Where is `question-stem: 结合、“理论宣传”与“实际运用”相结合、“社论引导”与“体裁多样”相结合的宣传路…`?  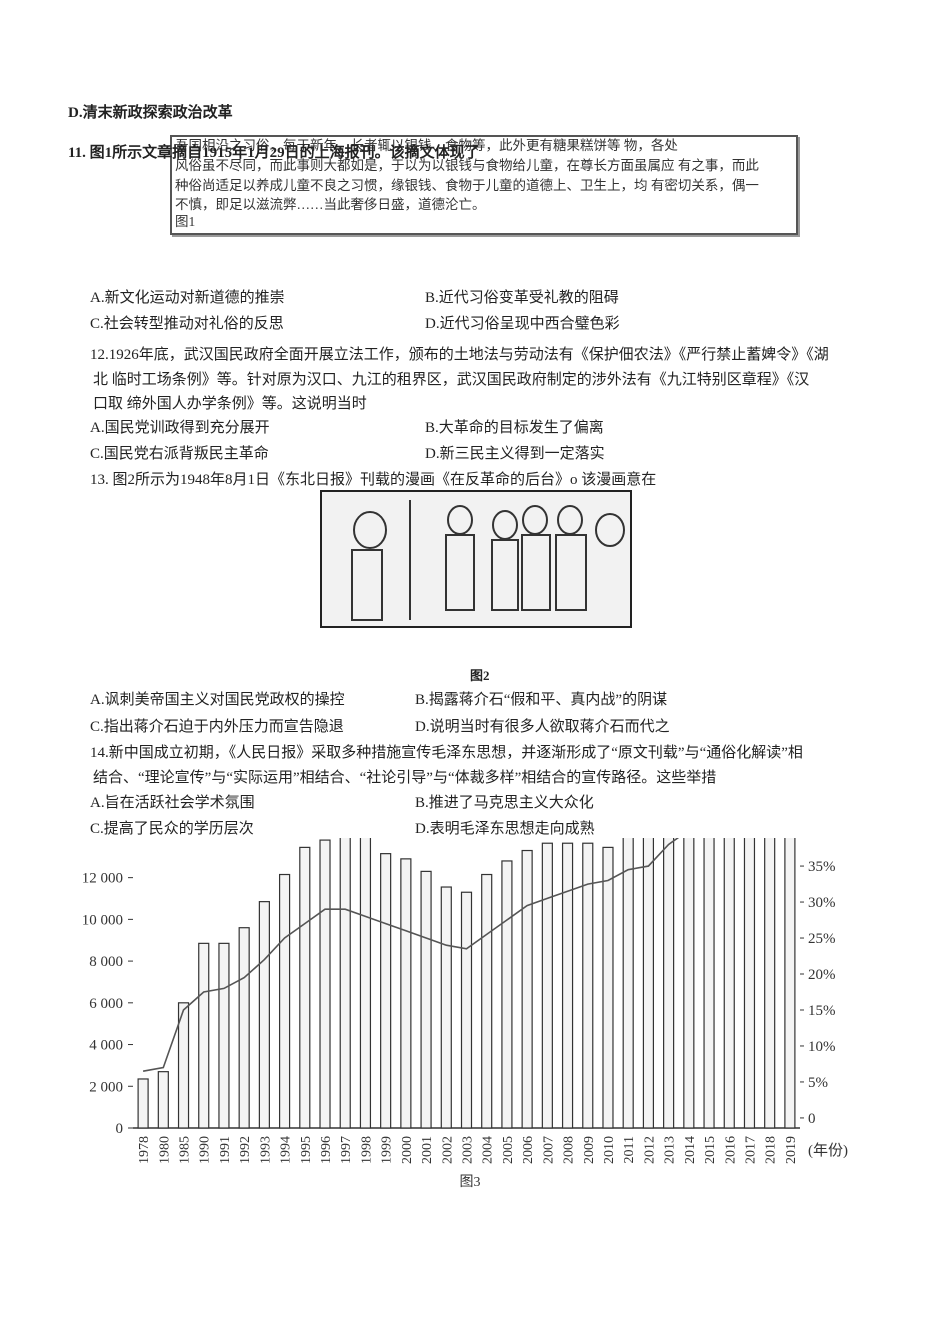
question-stem: 结合、“理论宣传”与“实际运用”相结合、“社论引导”与“体裁多样”相结合的宣传路… is located at coordinates (405, 778).